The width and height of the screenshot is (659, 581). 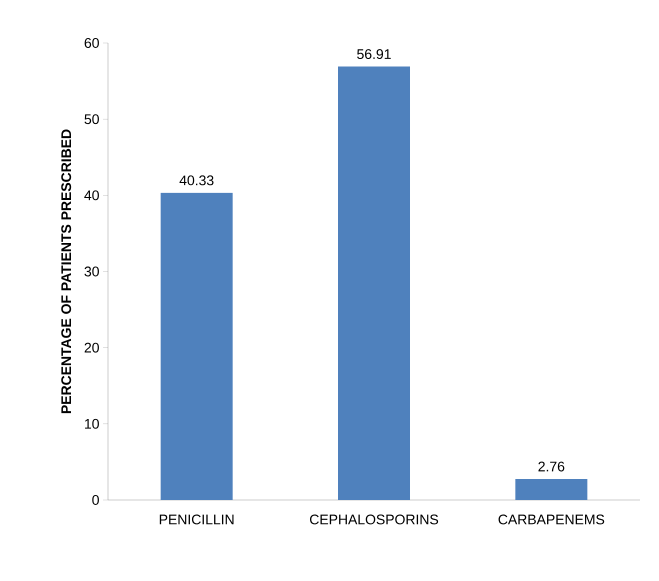 I want to click on data-label: 56.91, so click(x=374, y=54).